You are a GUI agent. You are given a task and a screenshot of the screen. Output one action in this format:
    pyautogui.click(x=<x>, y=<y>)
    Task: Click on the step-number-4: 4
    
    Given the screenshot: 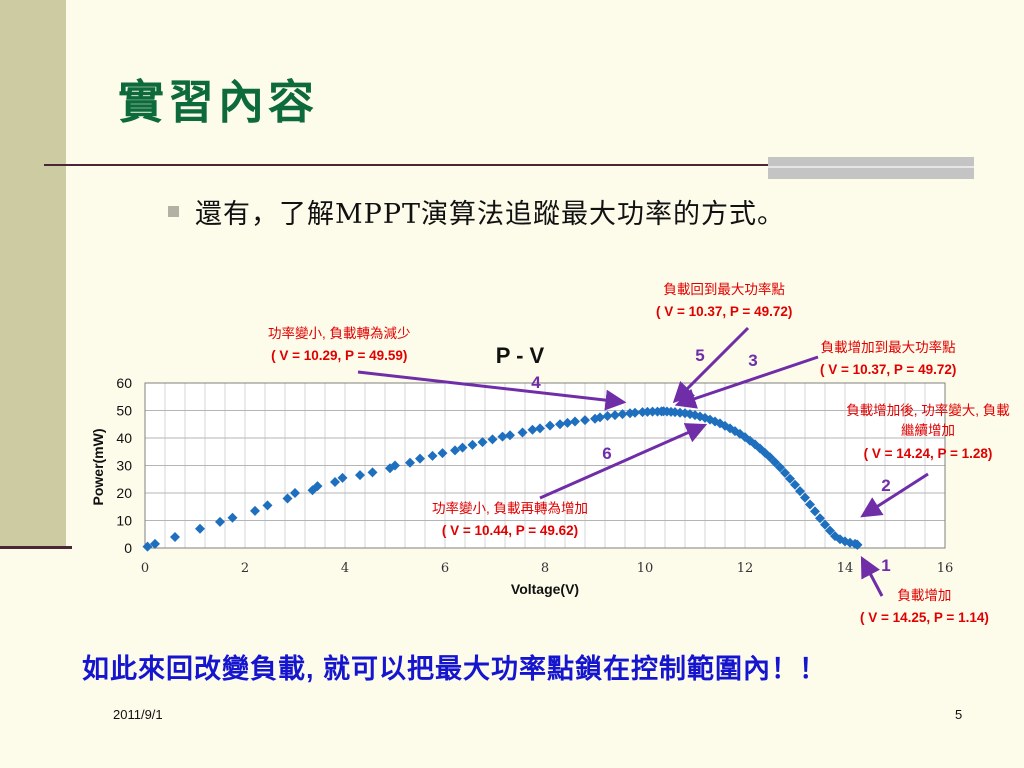 What is the action you would take?
    pyautogui.click(x=536, y=382)
    